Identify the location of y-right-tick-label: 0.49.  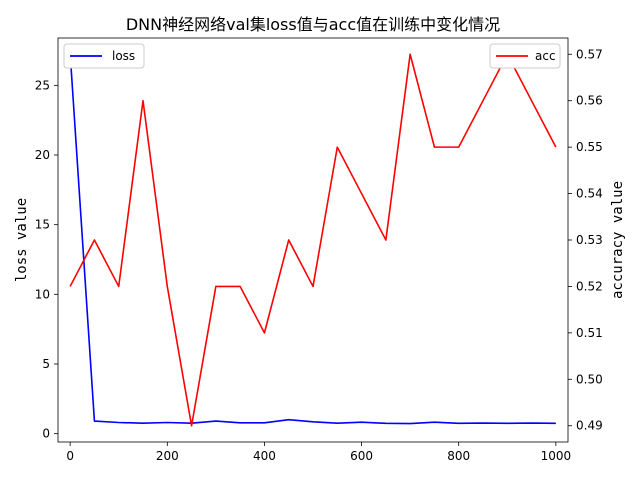
(589, 426).